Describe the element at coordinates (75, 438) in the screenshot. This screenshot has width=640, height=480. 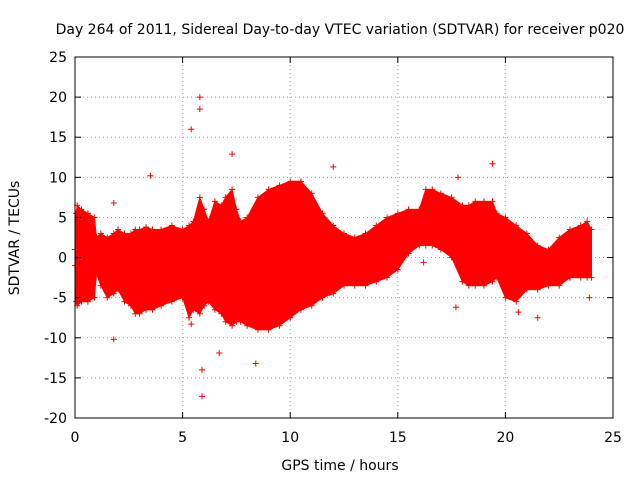
I see `x-tick-label: 0` at that location.